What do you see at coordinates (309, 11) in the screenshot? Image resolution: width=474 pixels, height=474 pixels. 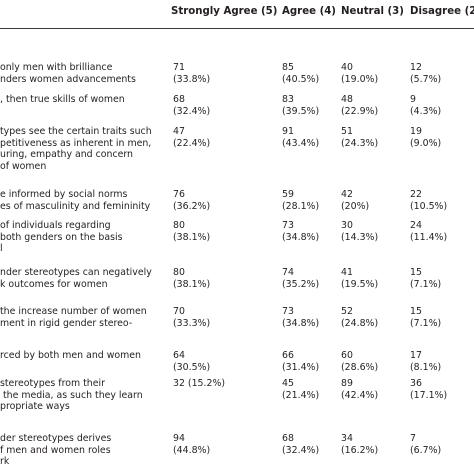 I see `header-agree: Agree (4)` at bounding box center [309, 11].